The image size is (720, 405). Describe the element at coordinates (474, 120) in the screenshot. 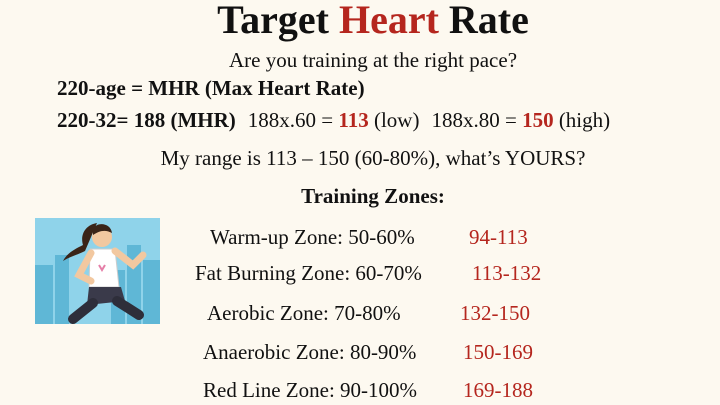

I see `example-calc: 188x.80 =` at that location.